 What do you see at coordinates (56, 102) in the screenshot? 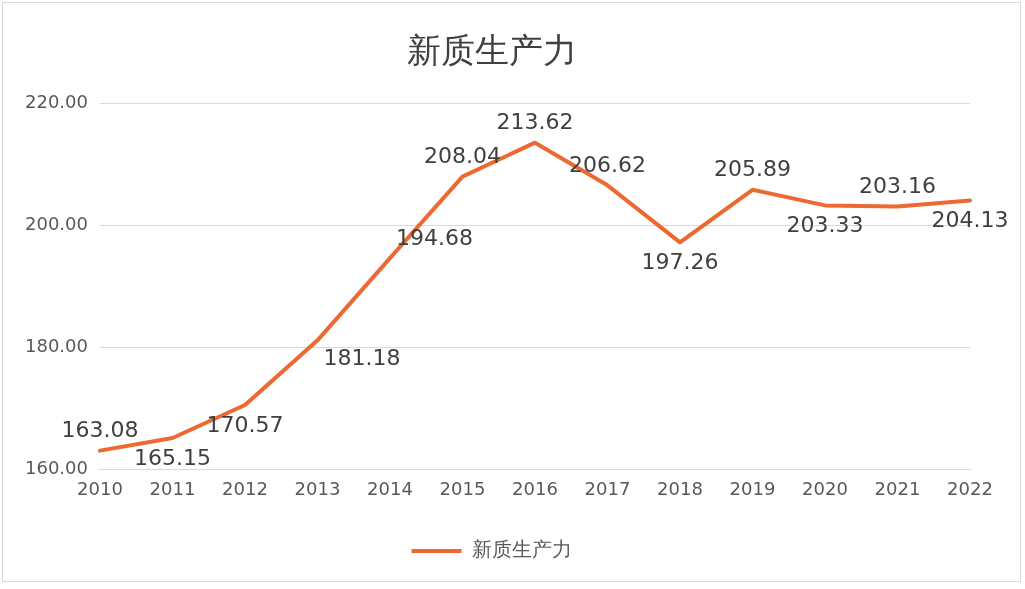
I see `y-tick-label: 220.00` at bounding box center [56, 102].